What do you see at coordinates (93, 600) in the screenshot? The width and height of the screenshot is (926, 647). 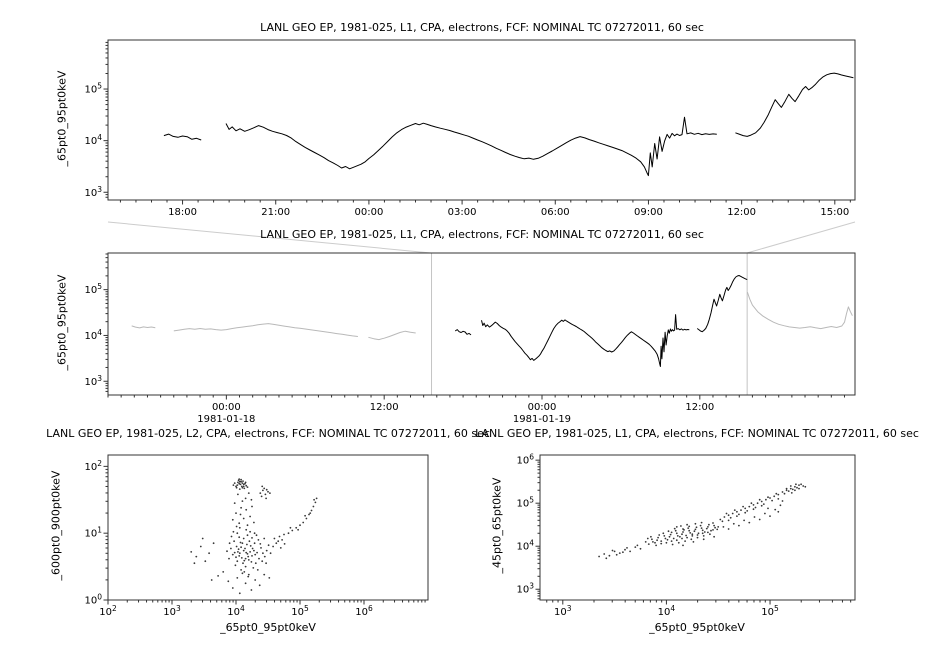 I see `tick-label: 10⁰` at bounding box center [93, 600].